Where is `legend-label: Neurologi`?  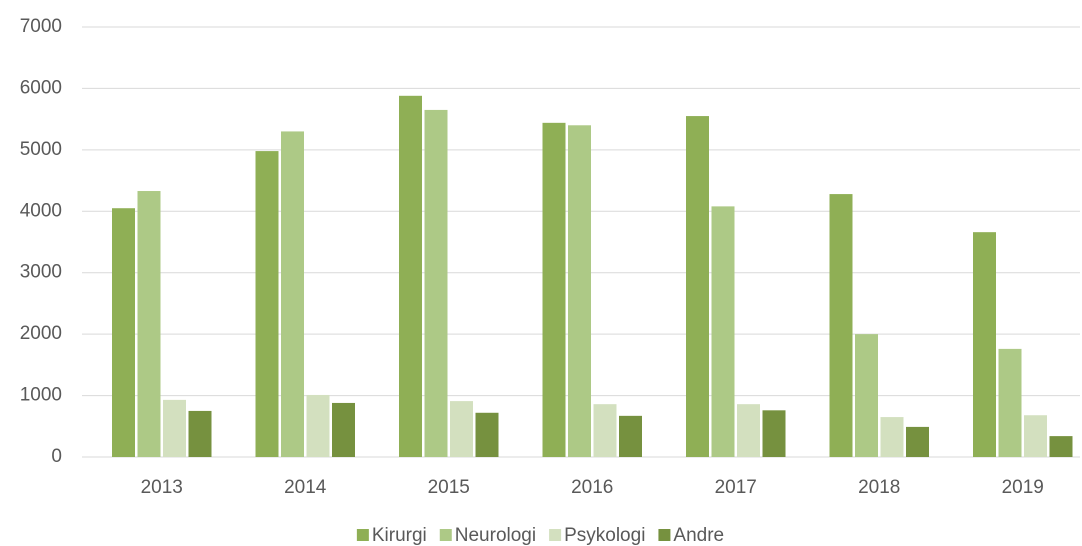 legend-label: Neurologi is located at coordinates (495, 535).